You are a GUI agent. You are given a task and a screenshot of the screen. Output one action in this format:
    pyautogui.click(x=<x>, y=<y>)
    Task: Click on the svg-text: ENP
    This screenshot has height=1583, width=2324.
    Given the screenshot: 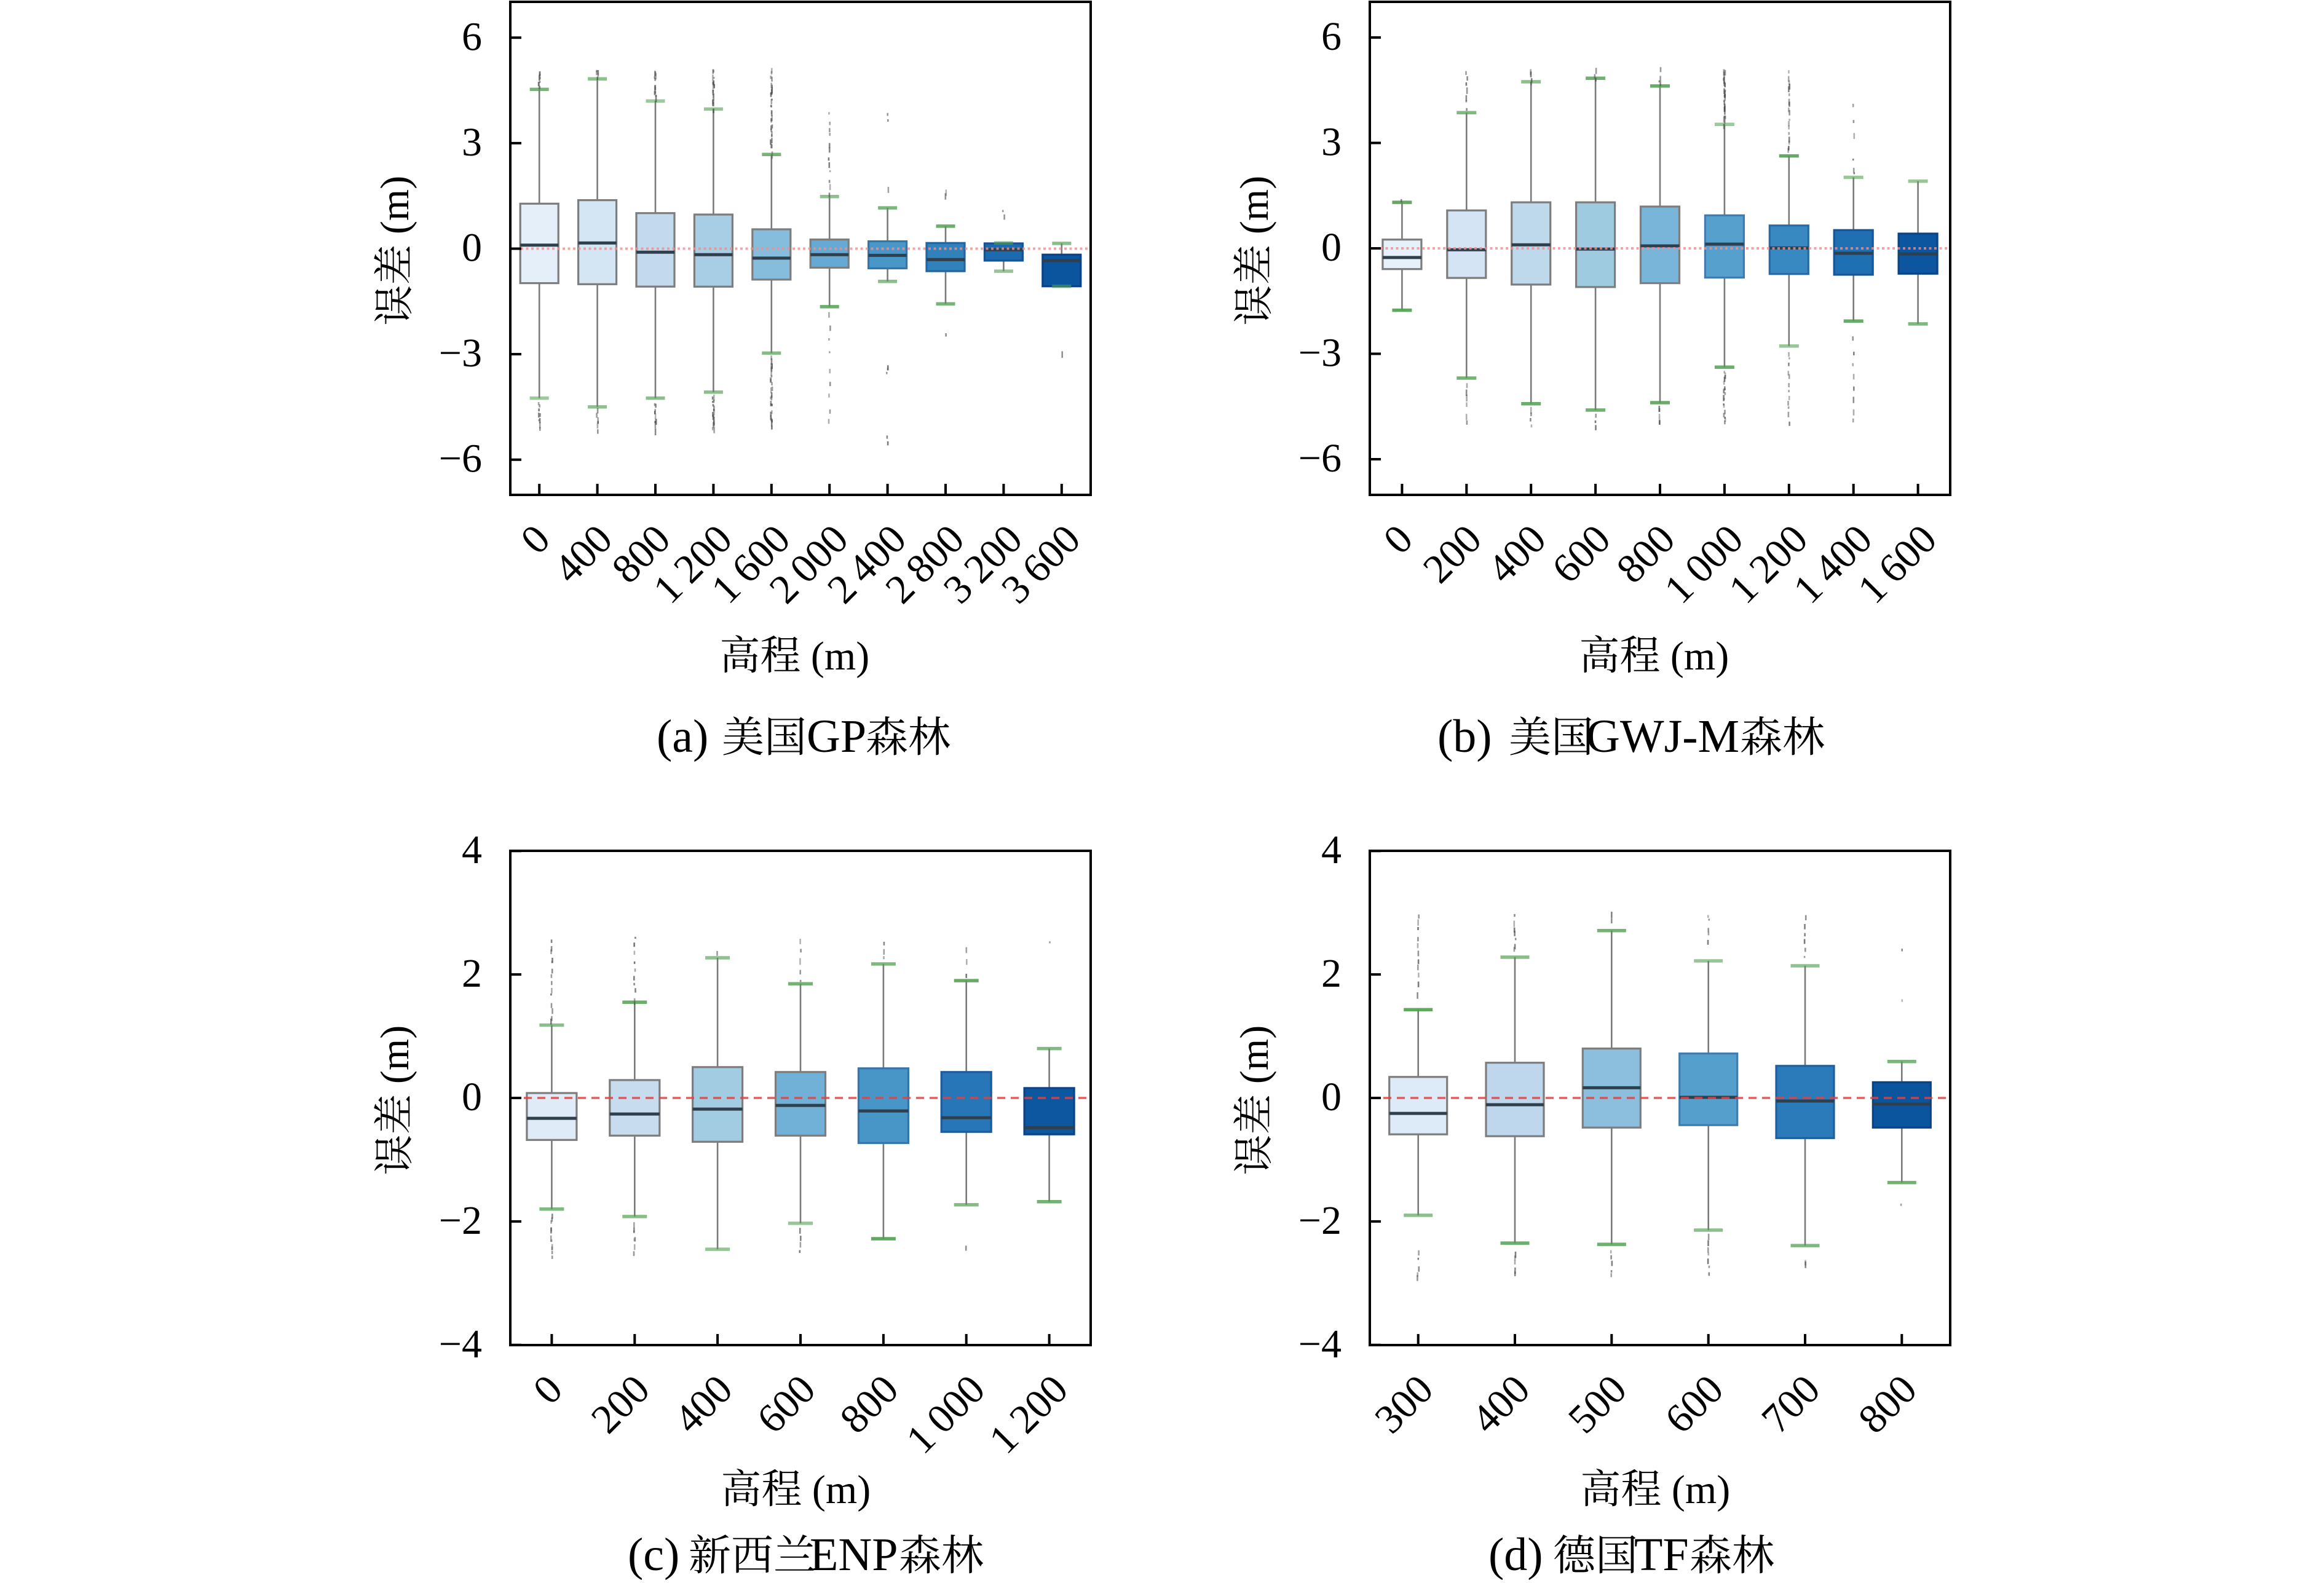 What is the action you would take?
    pyautogui.click(x=854, y=1555)
    